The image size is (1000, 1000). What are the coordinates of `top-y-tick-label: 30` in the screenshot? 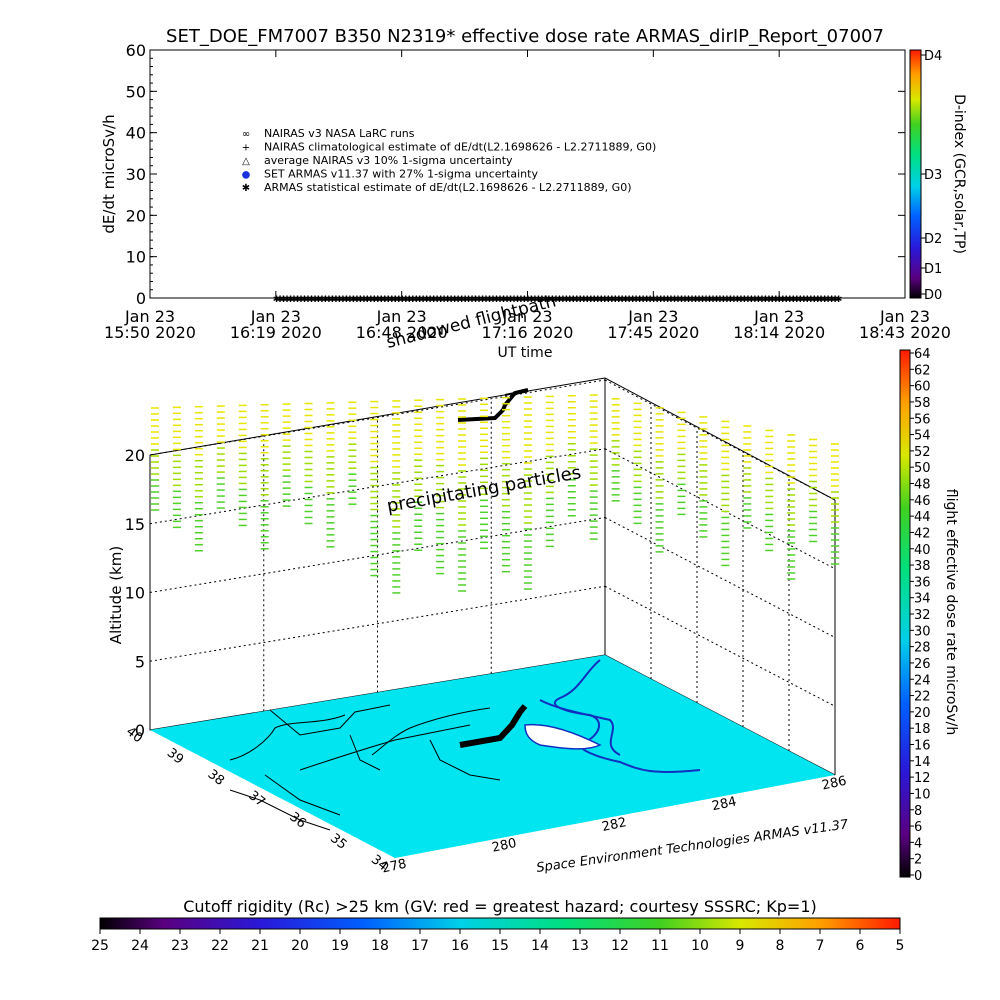 It's located at (136, 174).